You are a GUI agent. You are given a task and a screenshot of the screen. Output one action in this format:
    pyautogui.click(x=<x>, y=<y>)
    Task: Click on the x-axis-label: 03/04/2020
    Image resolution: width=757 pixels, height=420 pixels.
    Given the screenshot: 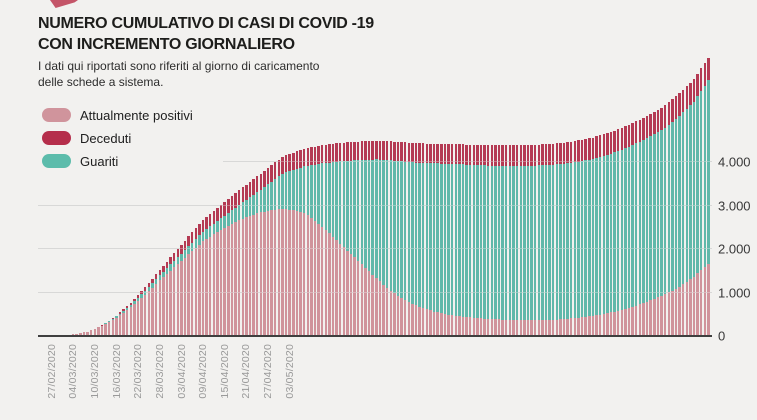 What is the action you would take?
    pyautogui.click(x=181, y=371)
    